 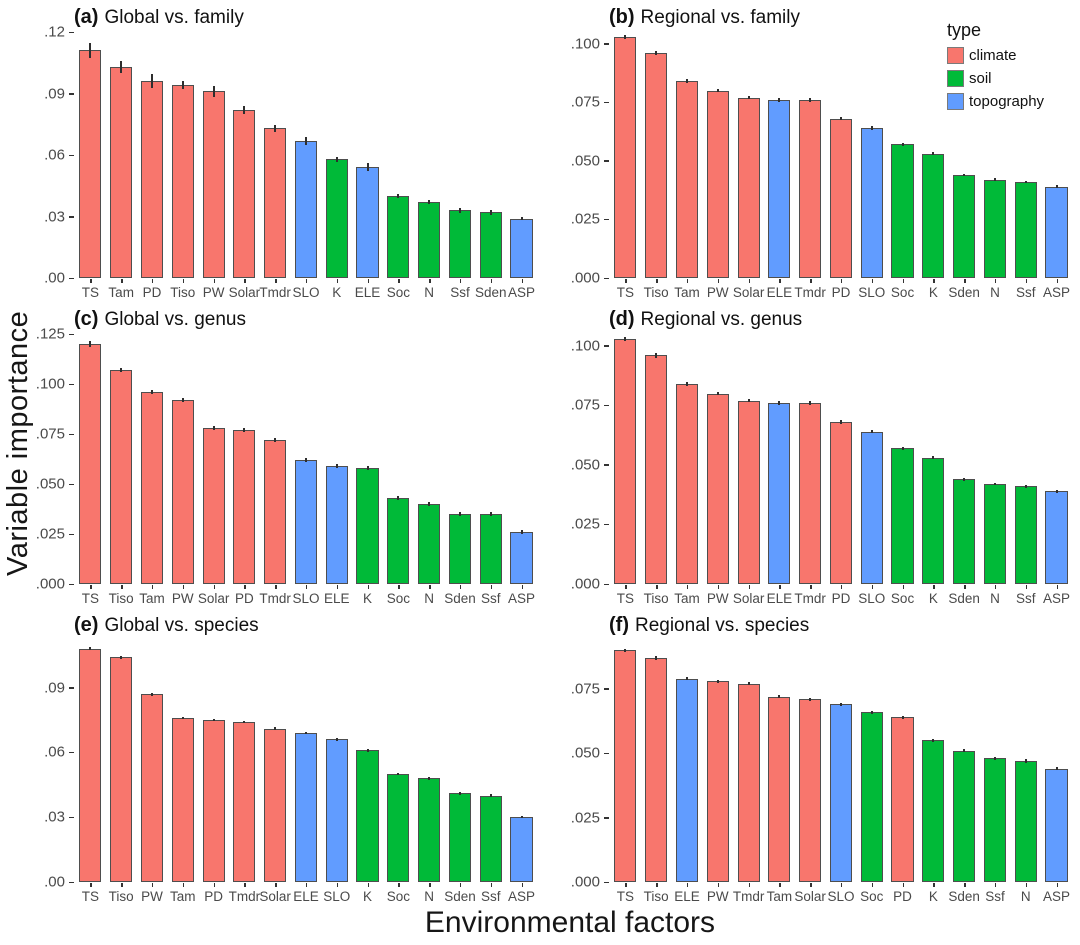 What do you see at coordinates (275, 203) in the screenshot?
I see `bar-tmdr` at bounding box center [275, 203].